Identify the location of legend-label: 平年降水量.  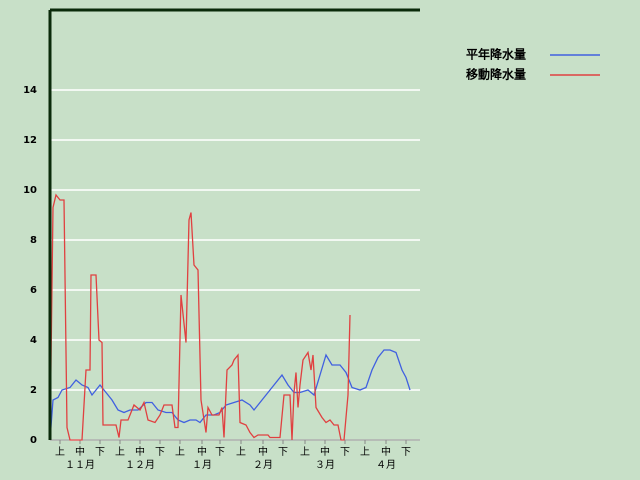
(496, 54).